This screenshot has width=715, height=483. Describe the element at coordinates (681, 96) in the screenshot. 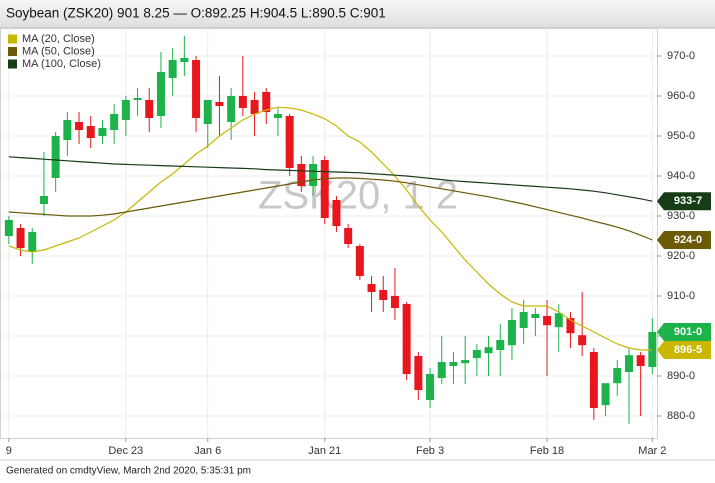

I see `y-tick-label: 960-0` at that location.